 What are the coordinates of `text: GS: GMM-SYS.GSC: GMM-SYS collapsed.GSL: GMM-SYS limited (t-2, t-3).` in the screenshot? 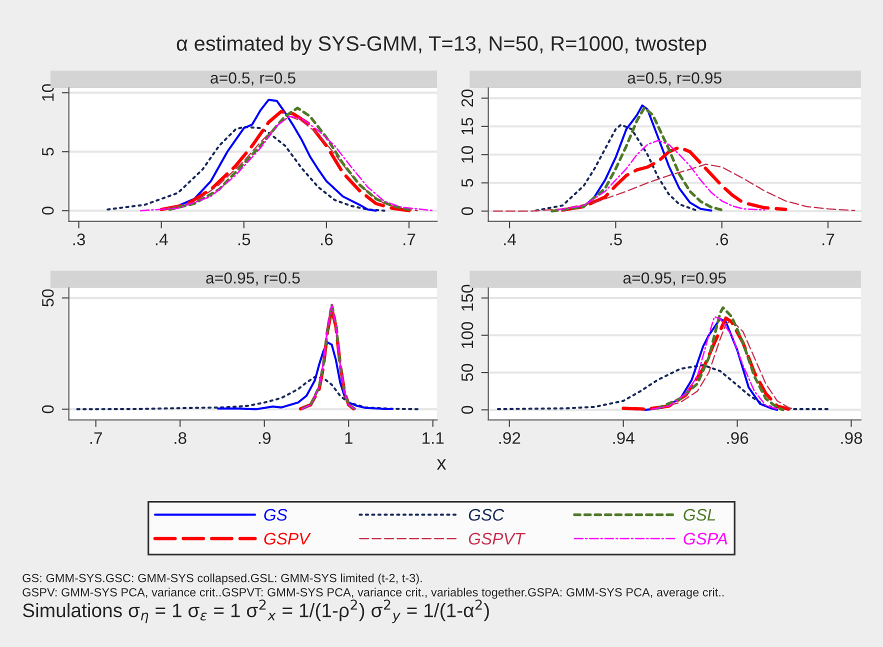 It's located at (222, 579).